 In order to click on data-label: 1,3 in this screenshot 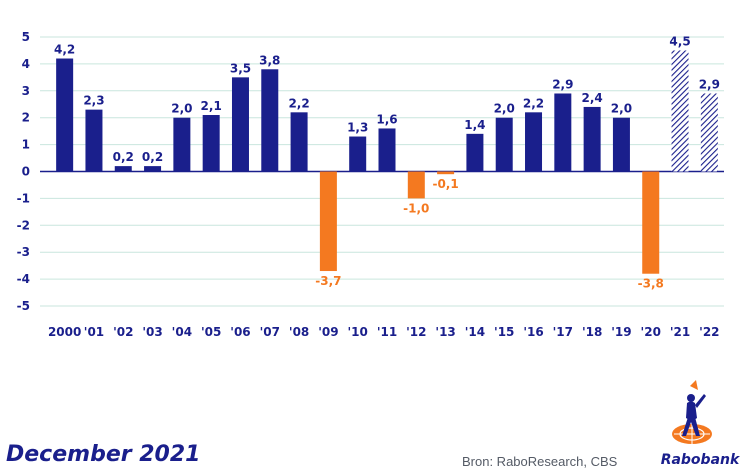, I will do `click(357, 128)`.